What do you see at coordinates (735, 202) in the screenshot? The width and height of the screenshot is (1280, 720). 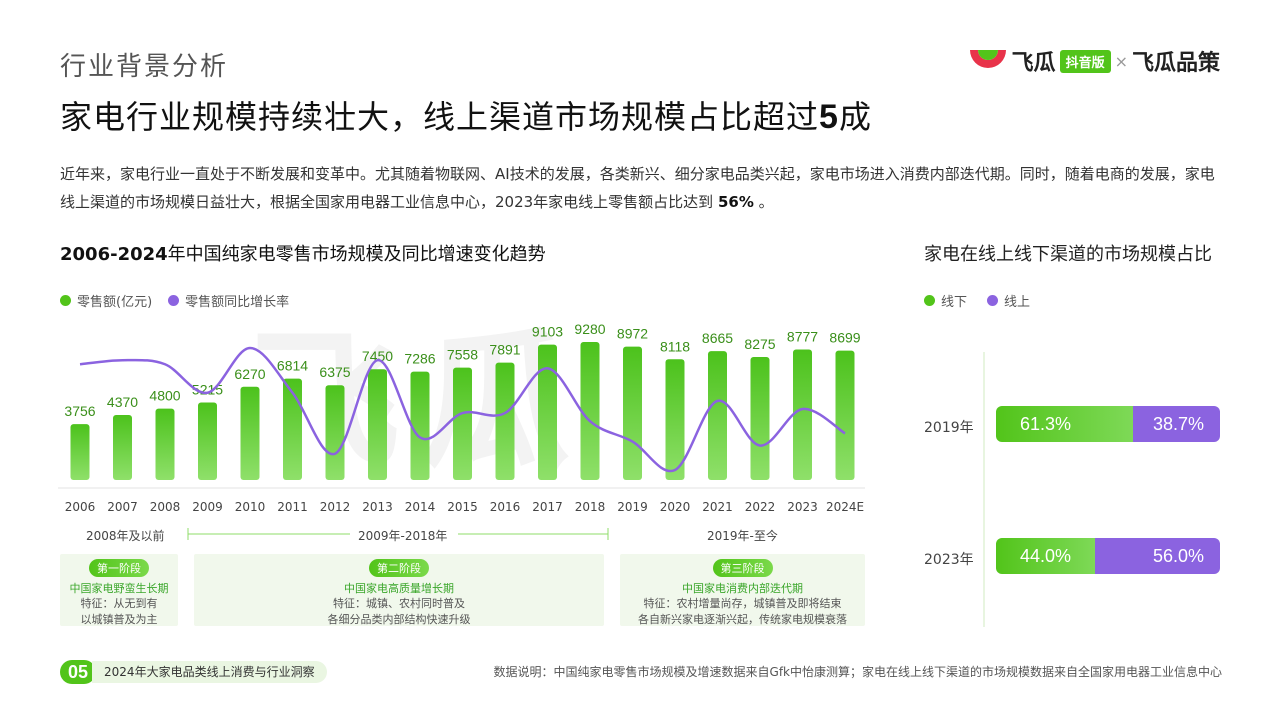 I see `intro-highlight: 56%` at bounding box center [735, 202].